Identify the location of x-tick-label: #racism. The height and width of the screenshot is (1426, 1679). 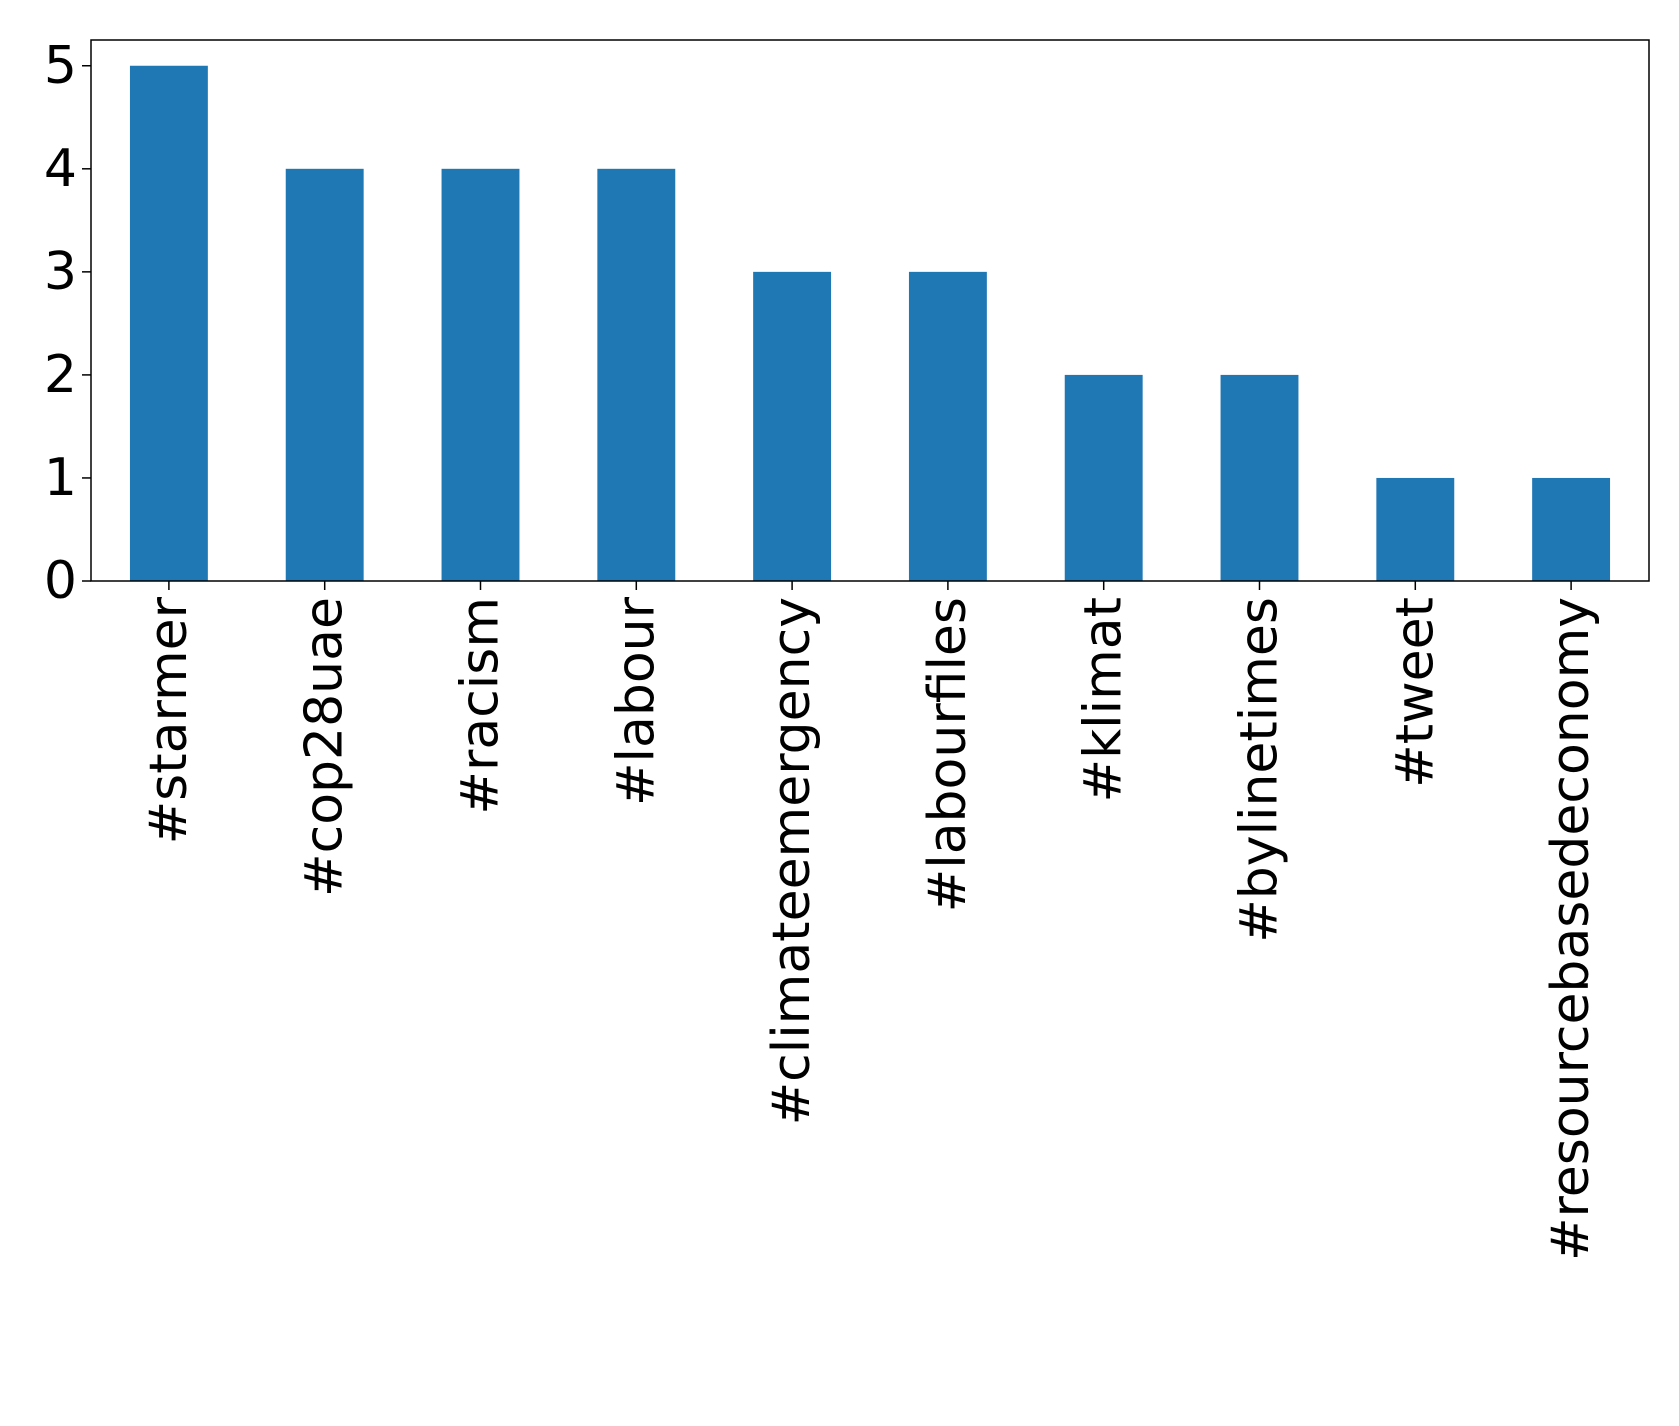
(481, 706).